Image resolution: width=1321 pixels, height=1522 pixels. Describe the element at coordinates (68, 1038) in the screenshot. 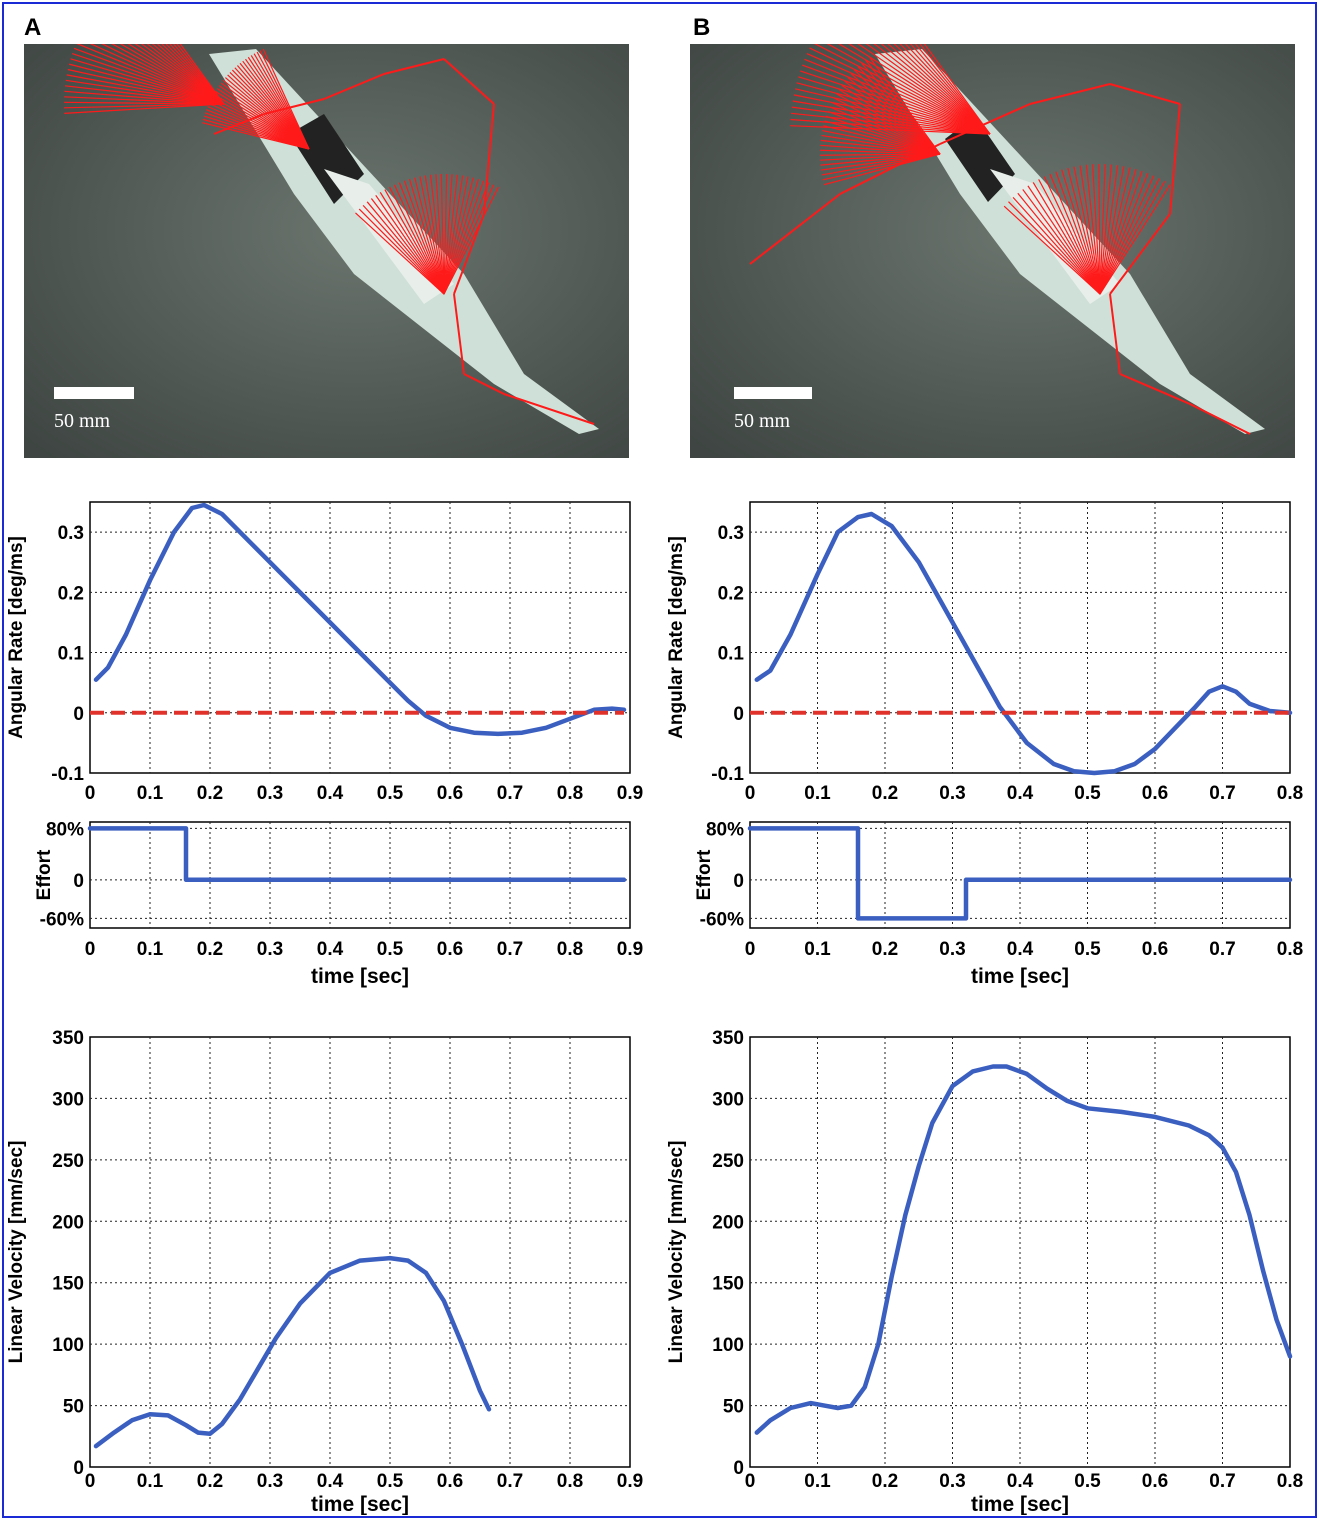

I see `y-tick-label: 350` at that location.